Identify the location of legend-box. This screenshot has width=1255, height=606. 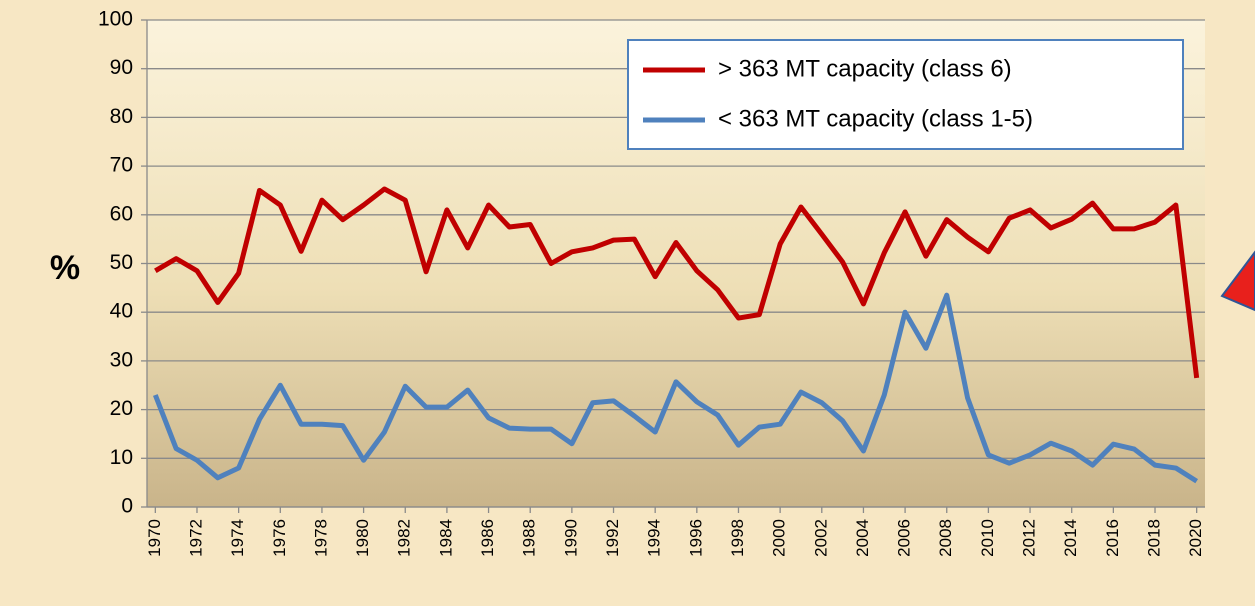
(905, 94).